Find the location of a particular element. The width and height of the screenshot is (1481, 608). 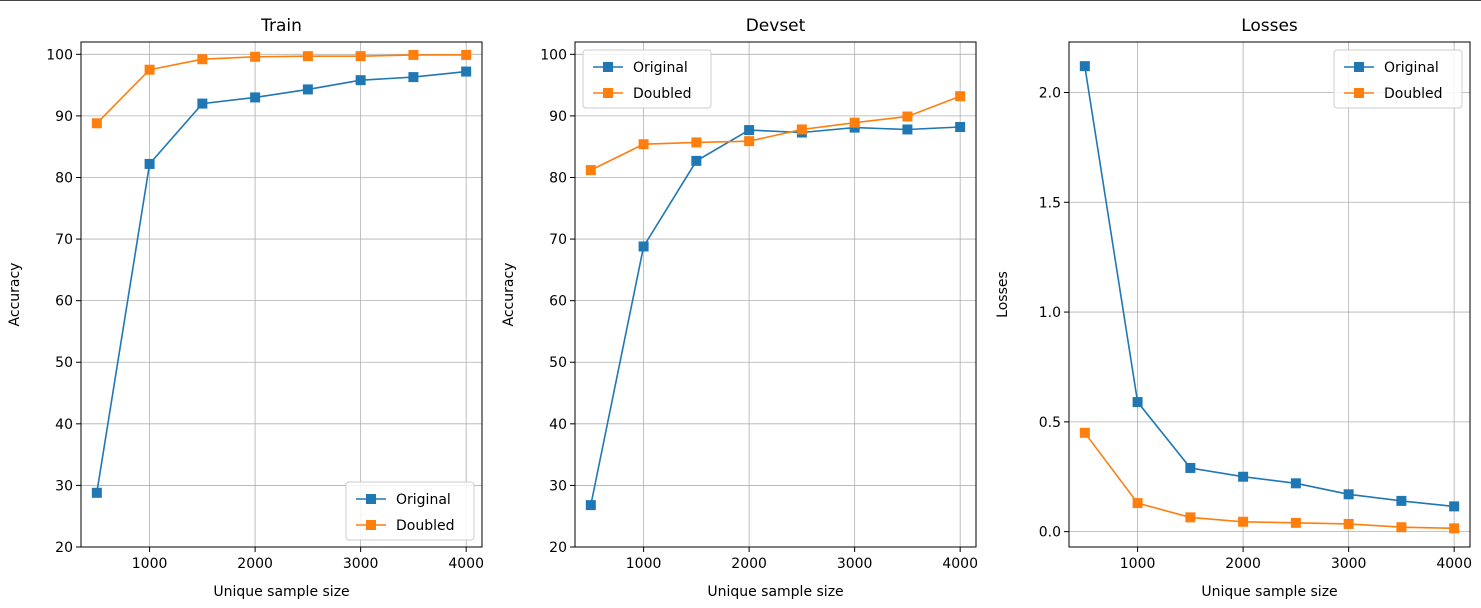

legend: Original Doubled is located at coordinates (1398, 79).